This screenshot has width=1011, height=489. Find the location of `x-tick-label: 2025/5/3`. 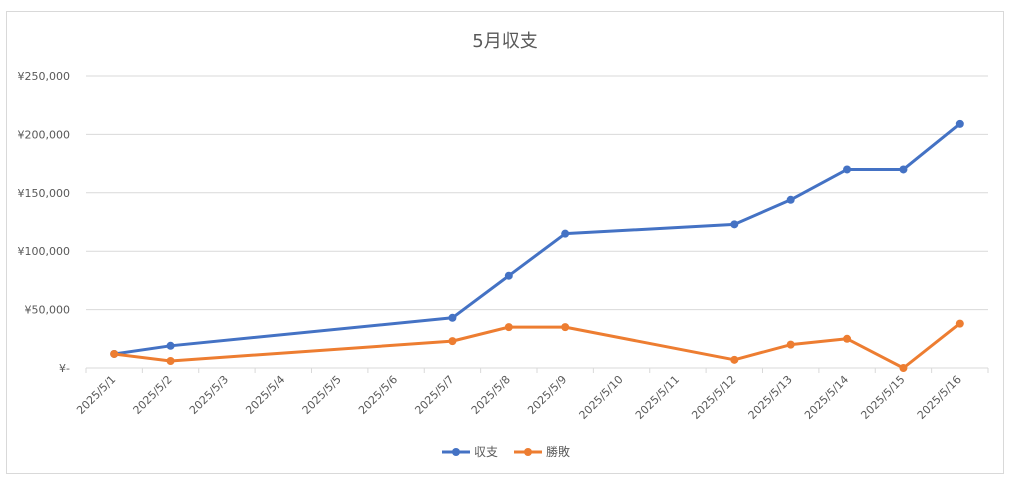

x-tick-label: 2025/5/3 is located at coordinates (209, 395).